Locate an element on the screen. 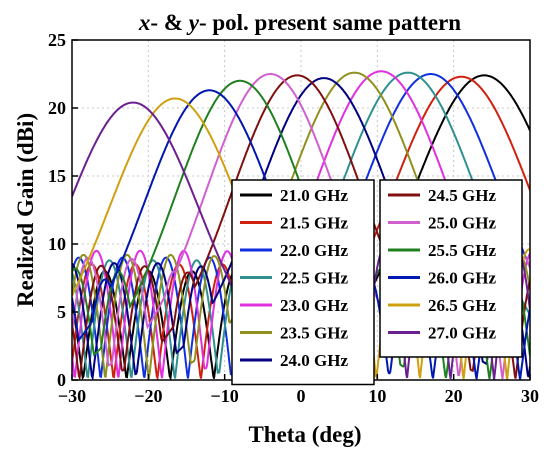  chart-title: x- & y- pol. present same pattern is located at coordinates (299, 22).